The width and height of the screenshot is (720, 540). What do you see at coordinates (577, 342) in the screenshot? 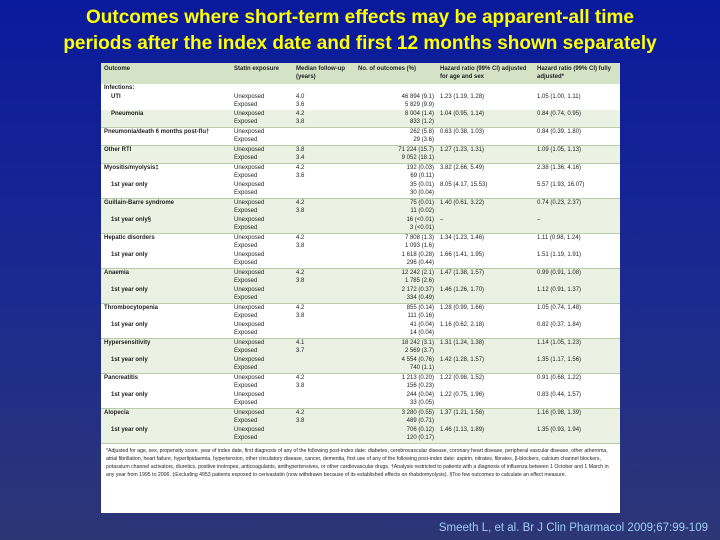
I see `cell-hr-fully-adjusted: 1.14 (1.05, 1.23)` at bounding box center [577, 342].